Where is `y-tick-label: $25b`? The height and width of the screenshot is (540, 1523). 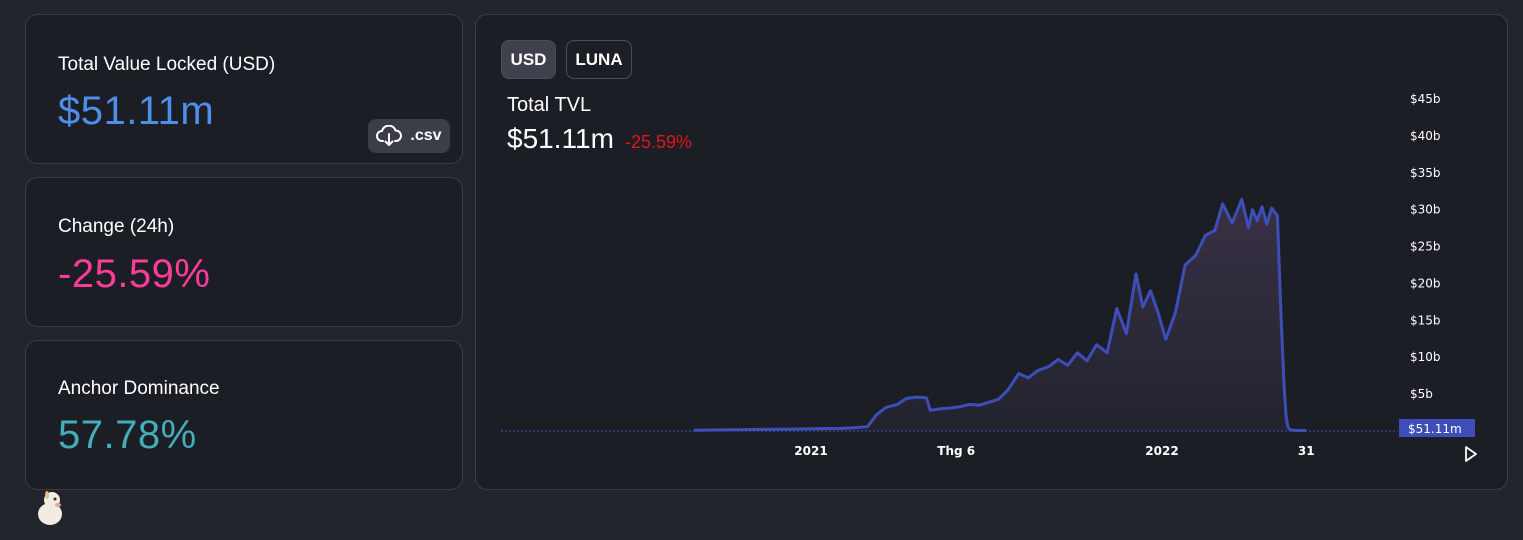 y-tick-label: $25b is located at coordinates (1425, 247).